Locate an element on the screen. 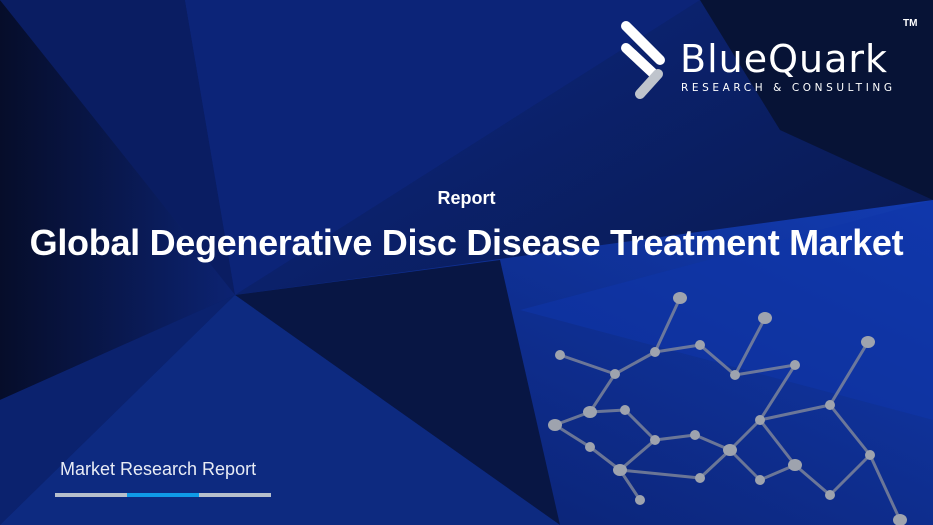  brand-tagline: RESEARCH & CONSULTING is located at coordinates (788, 88).